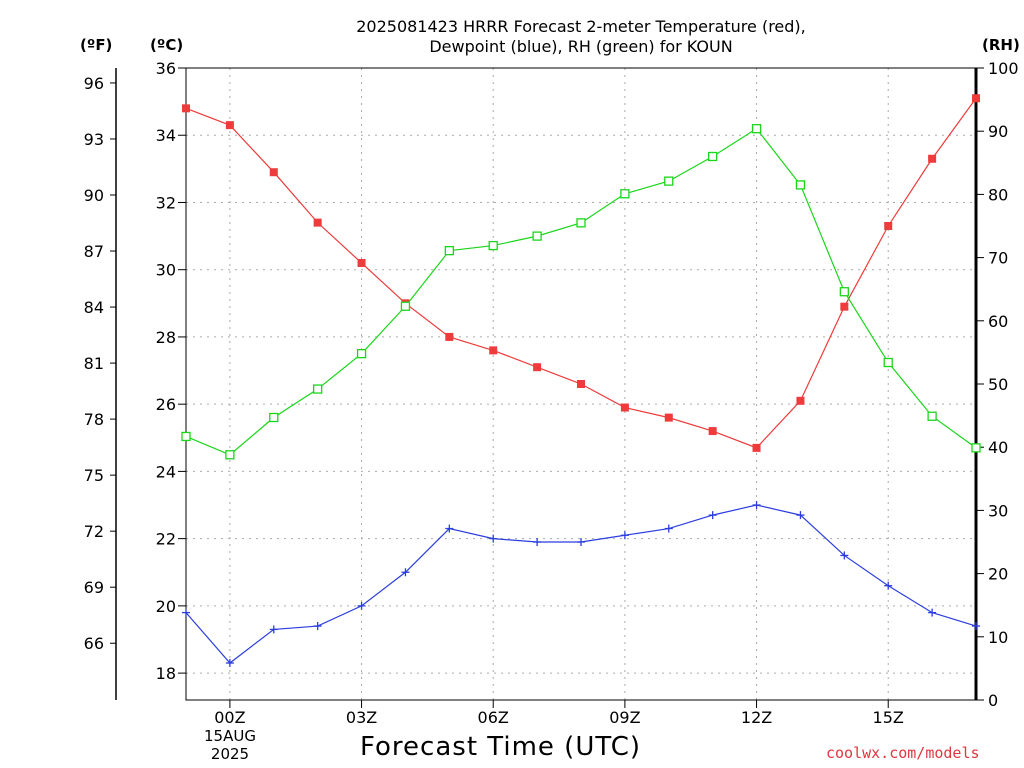 The height and width of the screenshot is (768, 1024). I want to click on rh-tick-label: 30, so click(998, 510).